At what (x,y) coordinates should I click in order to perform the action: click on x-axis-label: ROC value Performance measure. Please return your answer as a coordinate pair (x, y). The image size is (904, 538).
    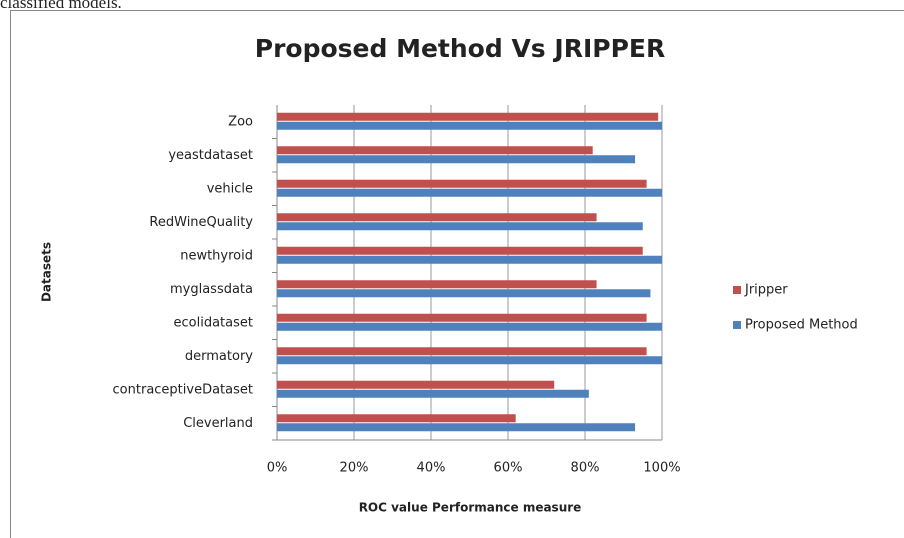
    Looking at the image, I should click on (470, 508).